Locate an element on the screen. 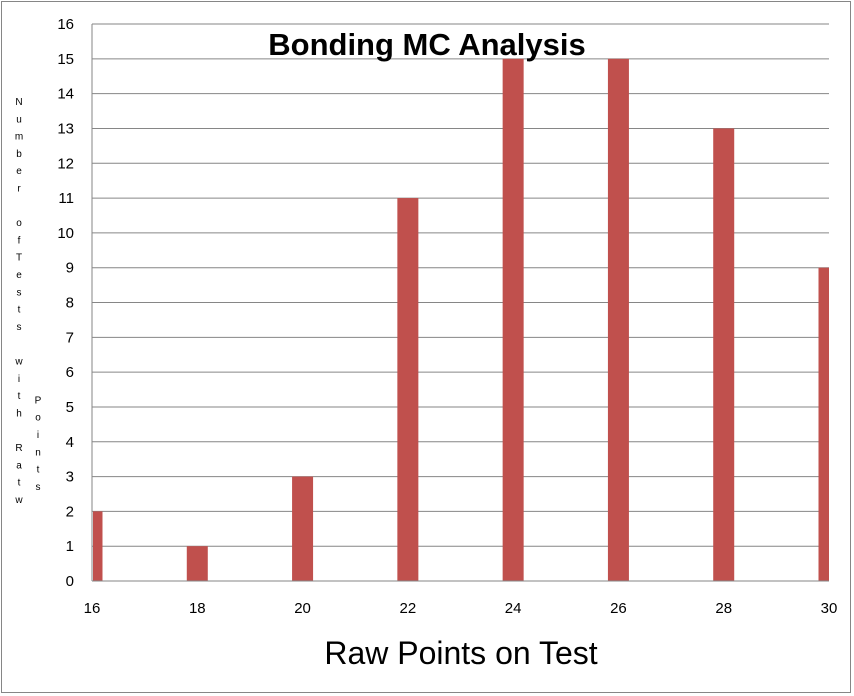  x-tick-label: 26 is located at coordinates (618, 608).